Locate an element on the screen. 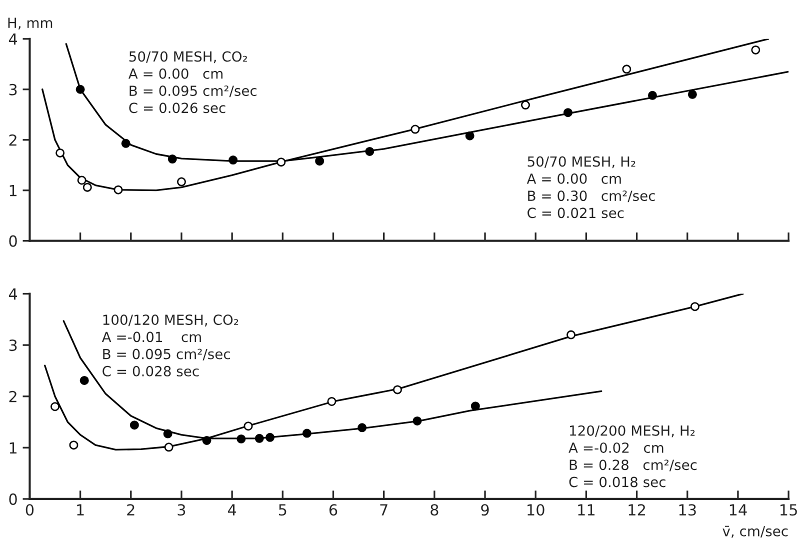 The height and width of the screenshot is (540, 803). annotation: 50/70 MESH, H₂ A = 0.00 cm B = 0.30 cm²/sec C = 0.021 sec is located at coordinates (590, 187).